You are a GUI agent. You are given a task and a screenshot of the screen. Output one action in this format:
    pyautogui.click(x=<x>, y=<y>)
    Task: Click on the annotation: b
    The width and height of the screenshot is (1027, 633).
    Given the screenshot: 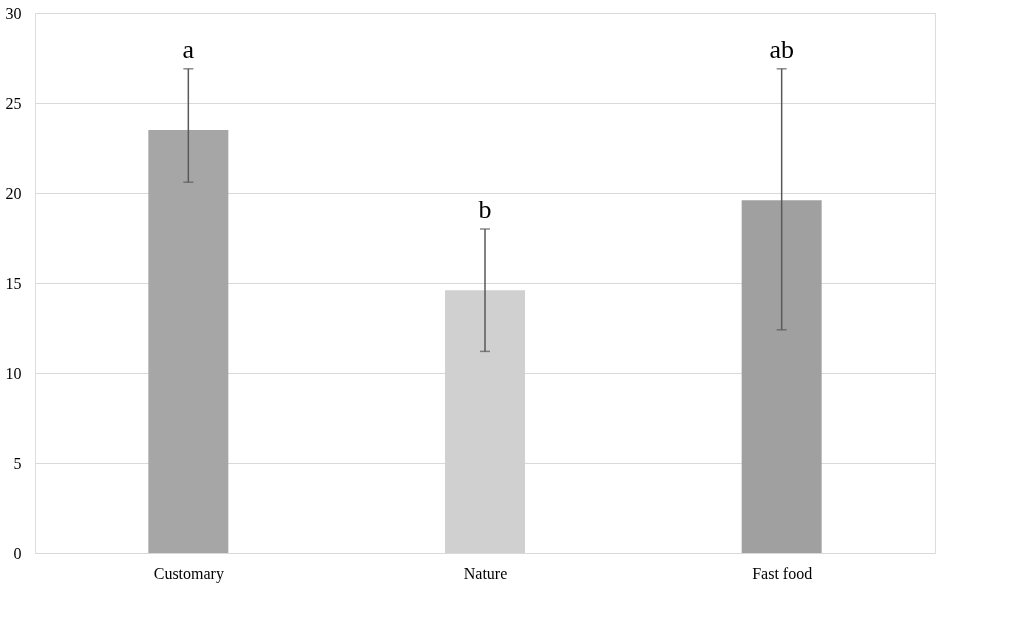 What is the action you would take?
    pyautogui.click(x=485, y=209)
    